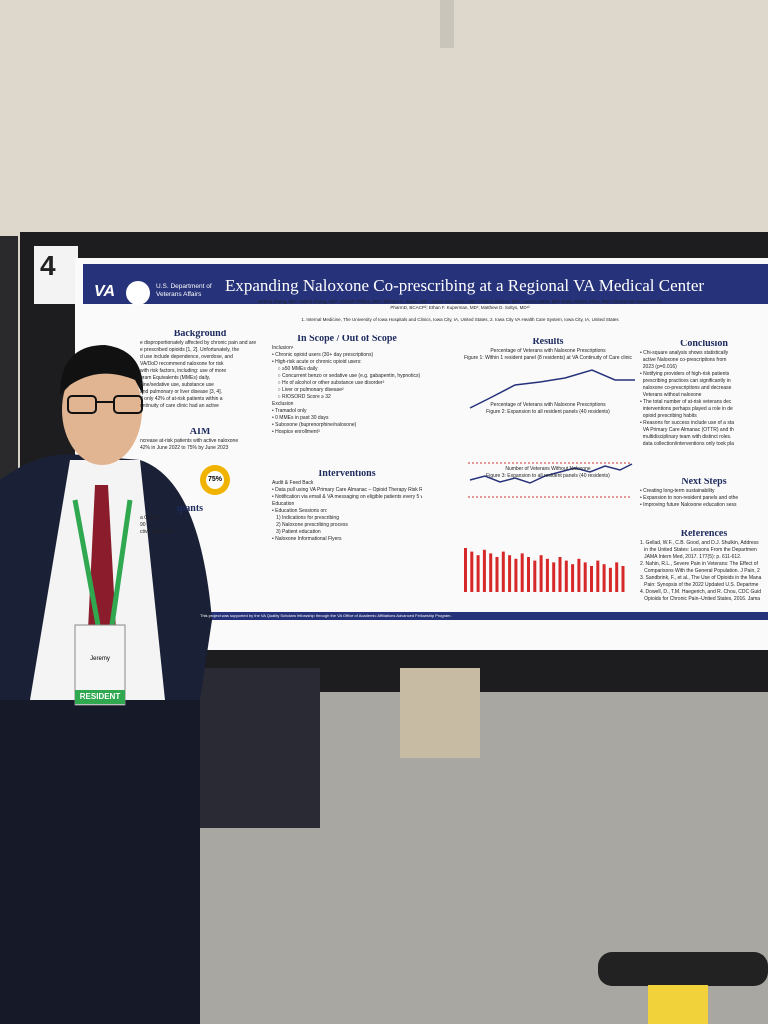  I want to click on glasses, so click(105, 404).